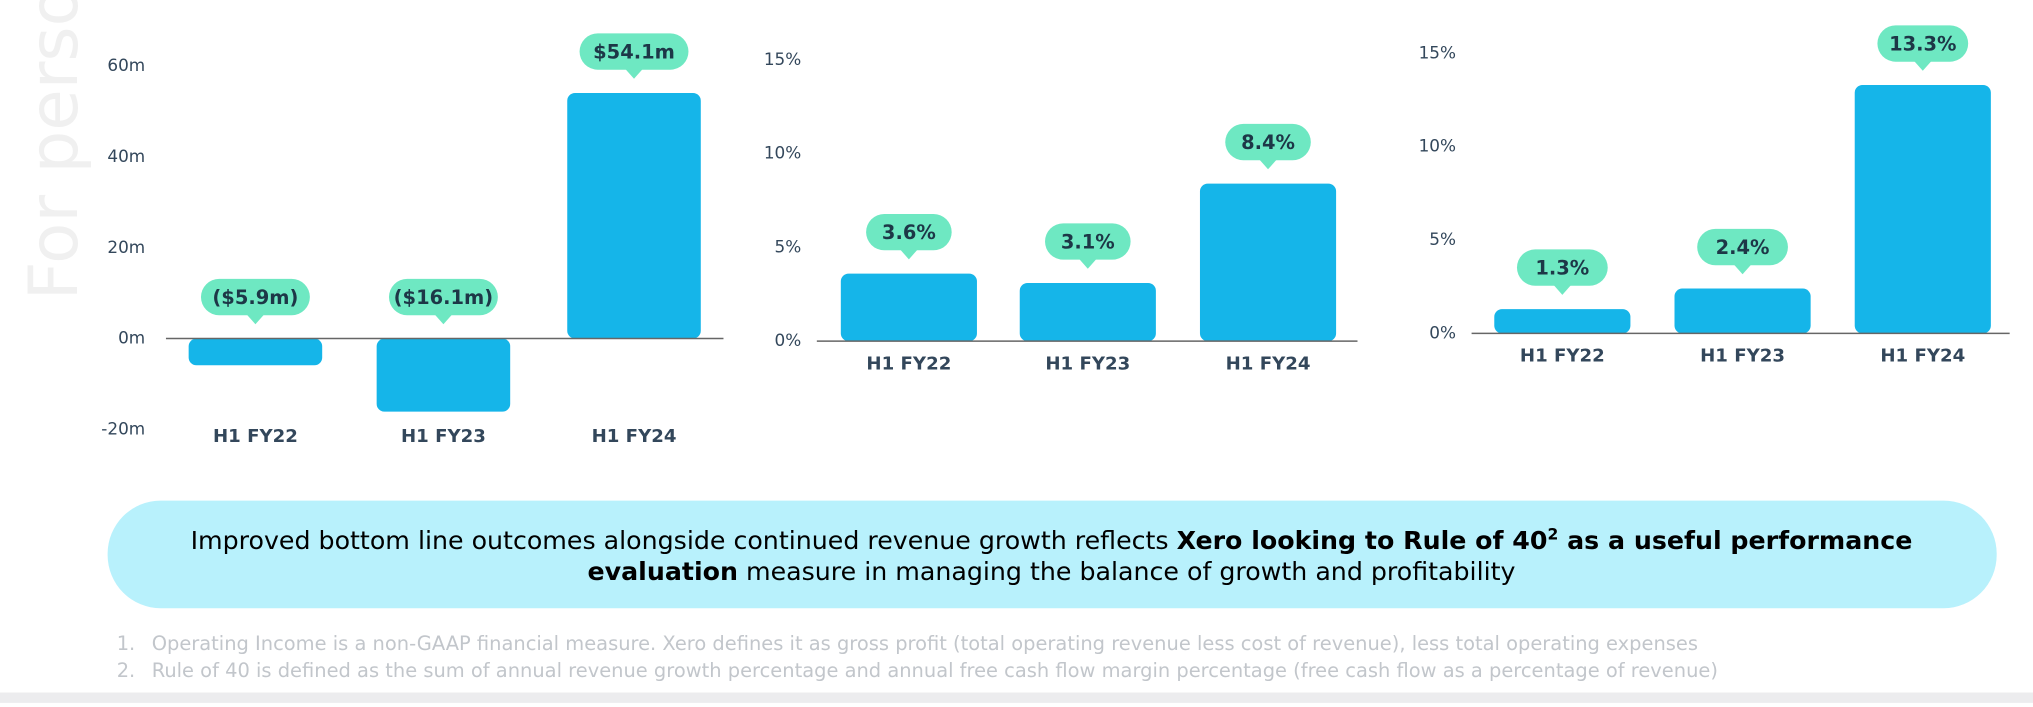 The image size is (2033, 707). What do you see at coordinates (126, 643) in the screenshot?
I see `footnote-number: 1.` at bounding box center [126, 643].